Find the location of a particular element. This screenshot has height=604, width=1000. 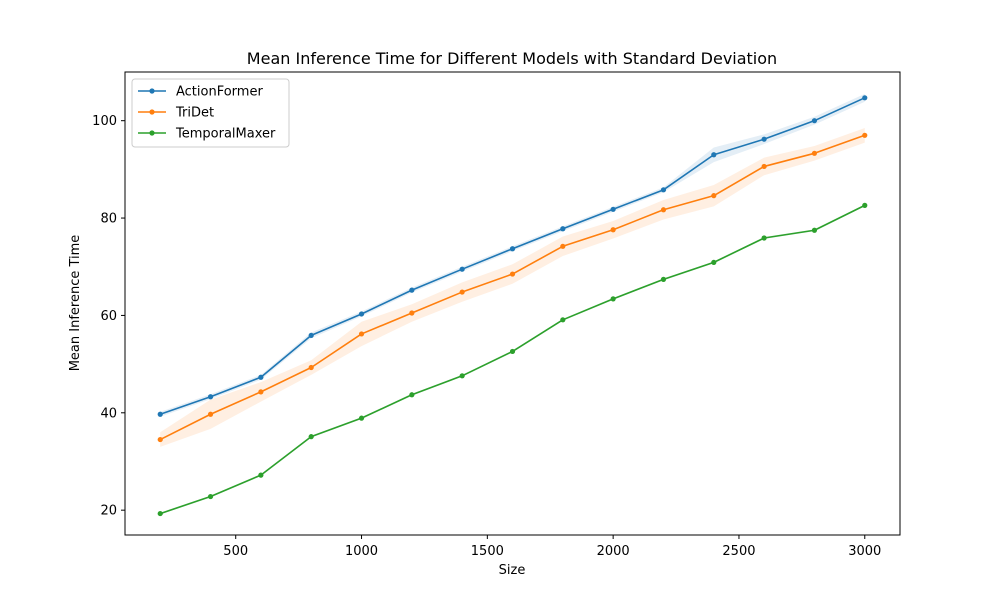

tridet-legend-label: TriDet is located at coordinates (194, 113).